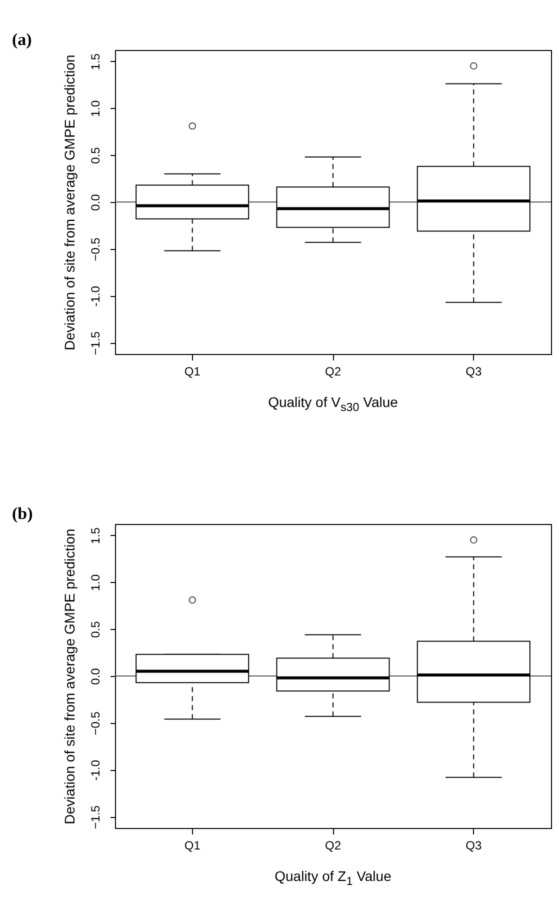 The width and height of the screenshot is (559, 917). I want to click on chart-title: (a), so click(22, 40).